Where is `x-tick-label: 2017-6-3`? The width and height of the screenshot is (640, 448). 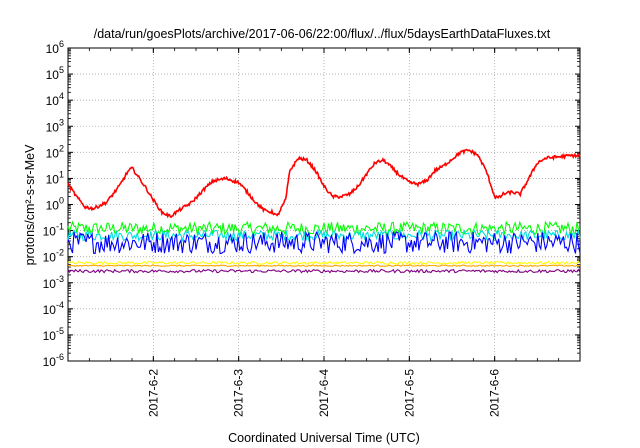
x-tick-label: 2017-6-3 is located at coordinates (239, 393).